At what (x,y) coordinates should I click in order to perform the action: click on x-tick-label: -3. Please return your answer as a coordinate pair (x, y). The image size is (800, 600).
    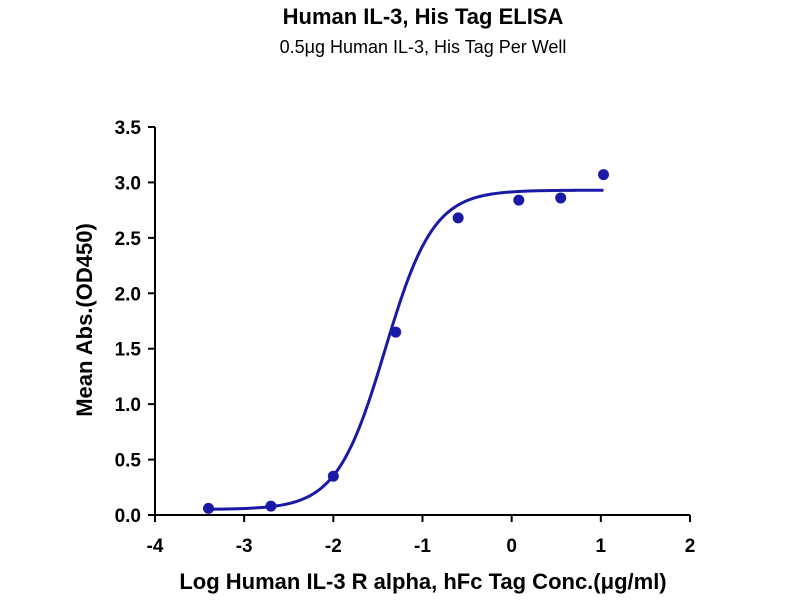
    Looking at the image, I should click on (244, 546).